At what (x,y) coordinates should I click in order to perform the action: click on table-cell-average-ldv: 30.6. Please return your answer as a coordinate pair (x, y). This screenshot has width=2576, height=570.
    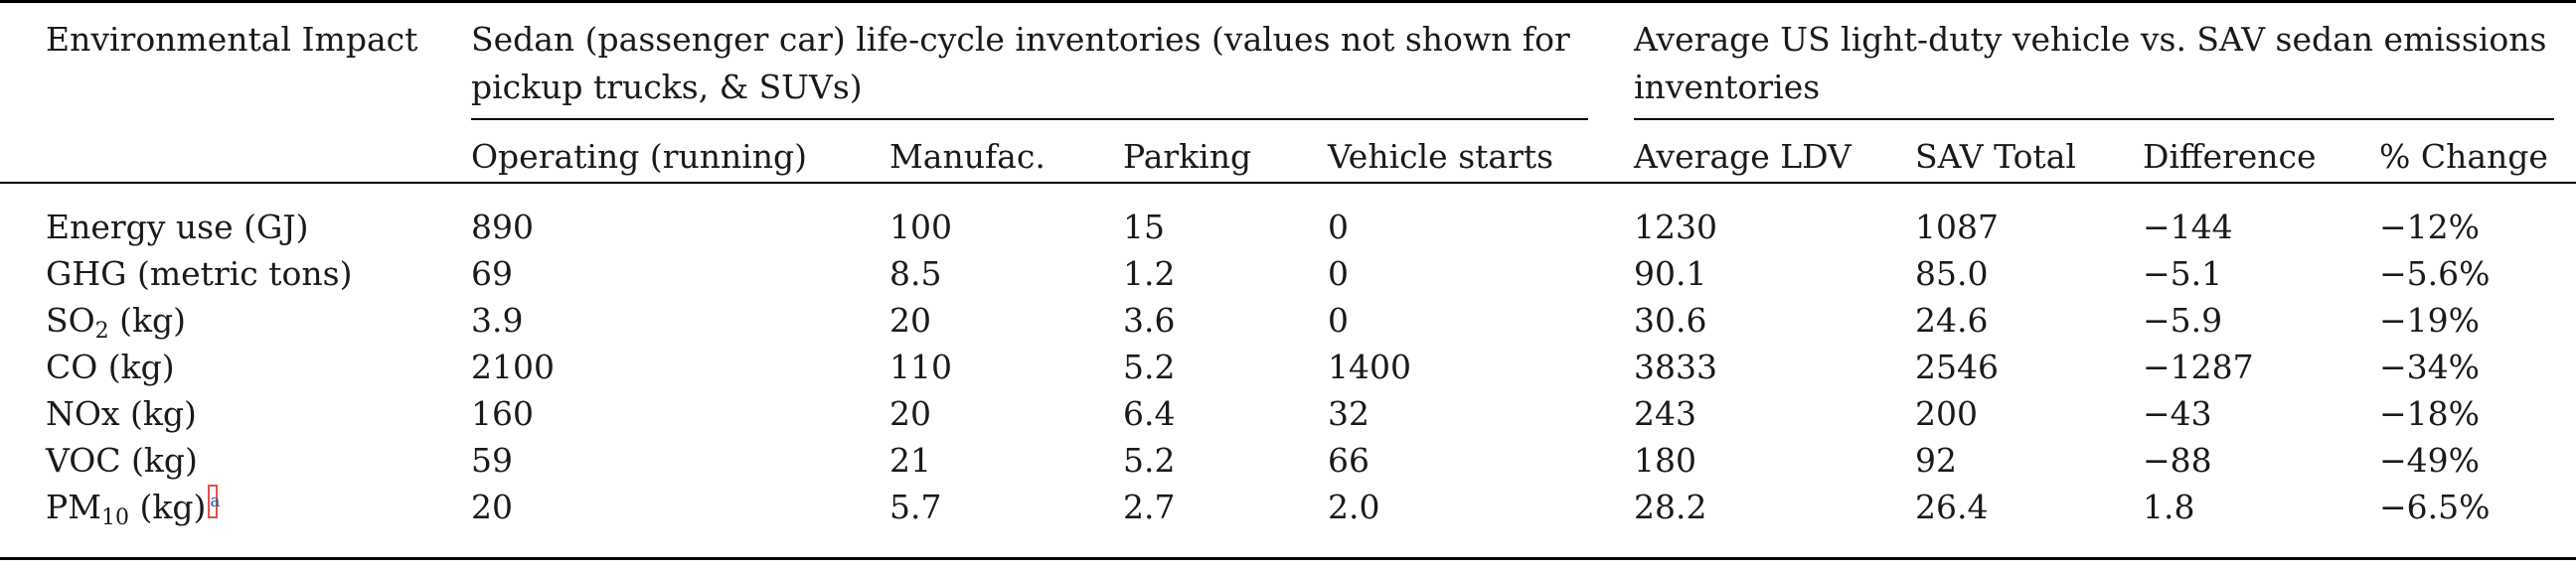
    Looking at the image, I should click on (1670, 320).